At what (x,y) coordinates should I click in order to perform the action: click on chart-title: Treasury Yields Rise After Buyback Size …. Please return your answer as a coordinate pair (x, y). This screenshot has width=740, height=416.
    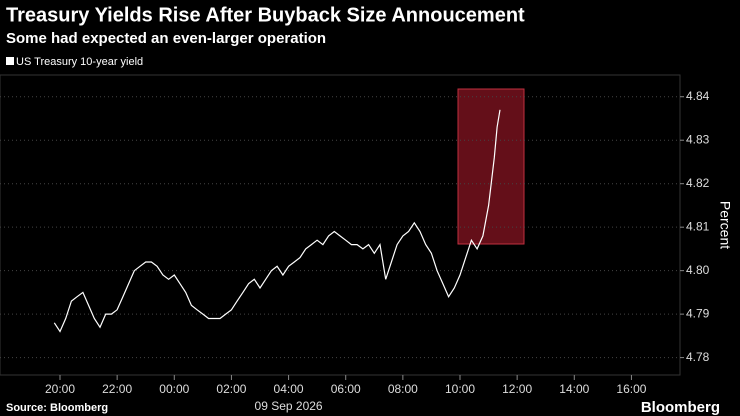
    Looking at the image, I should click on (265, 15).